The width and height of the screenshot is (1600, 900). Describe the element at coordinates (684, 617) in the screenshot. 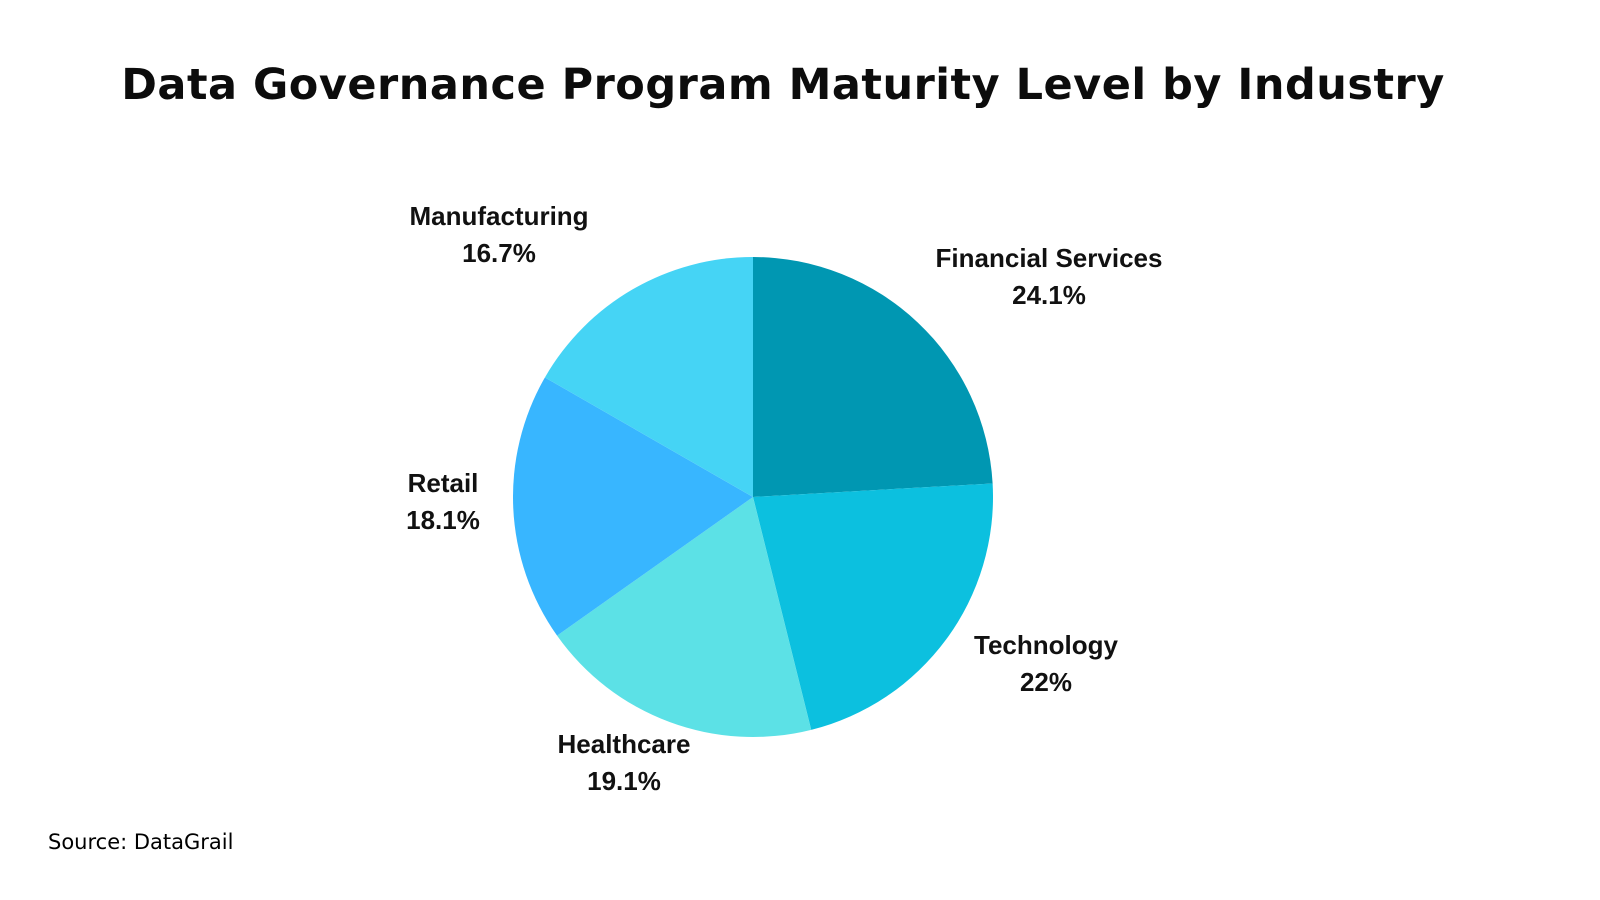

I see `pie-slice-healthcare` at that location.